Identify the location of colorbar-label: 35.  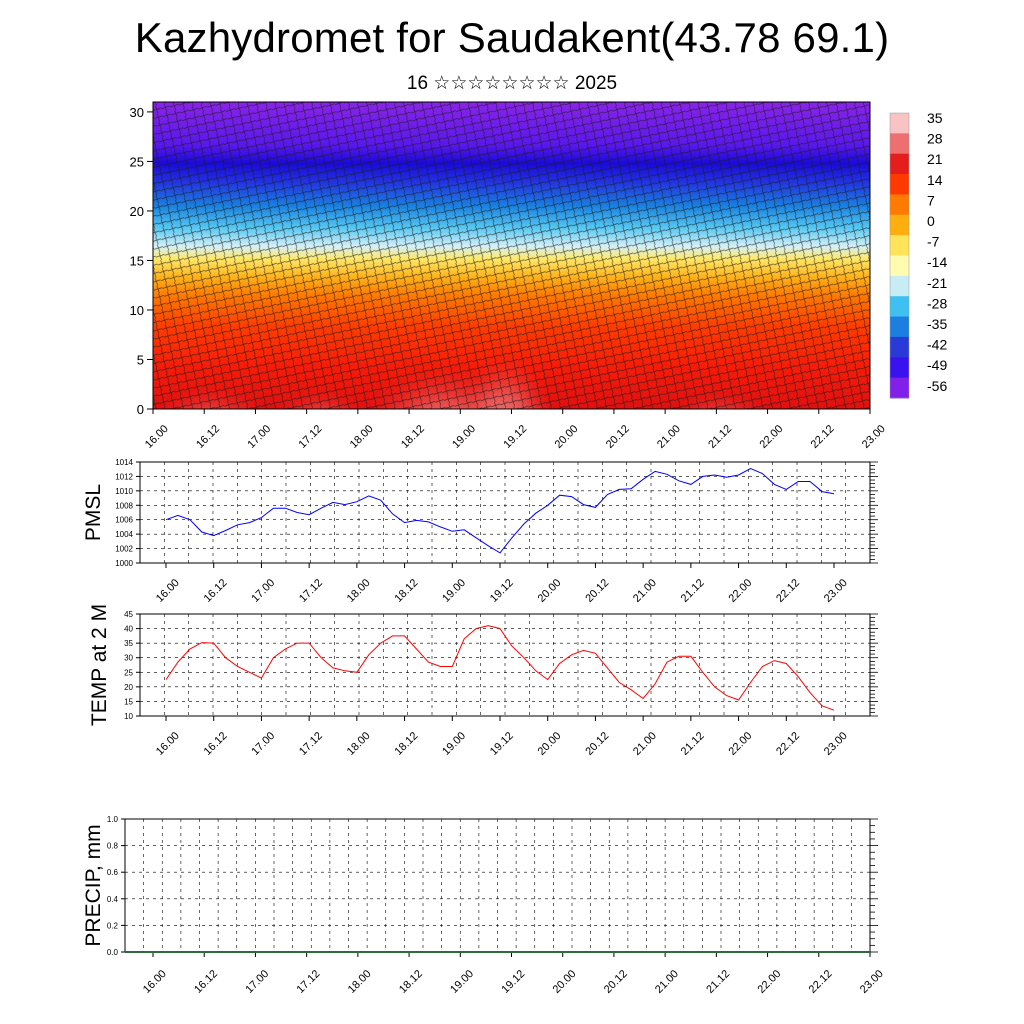
(935, 118).